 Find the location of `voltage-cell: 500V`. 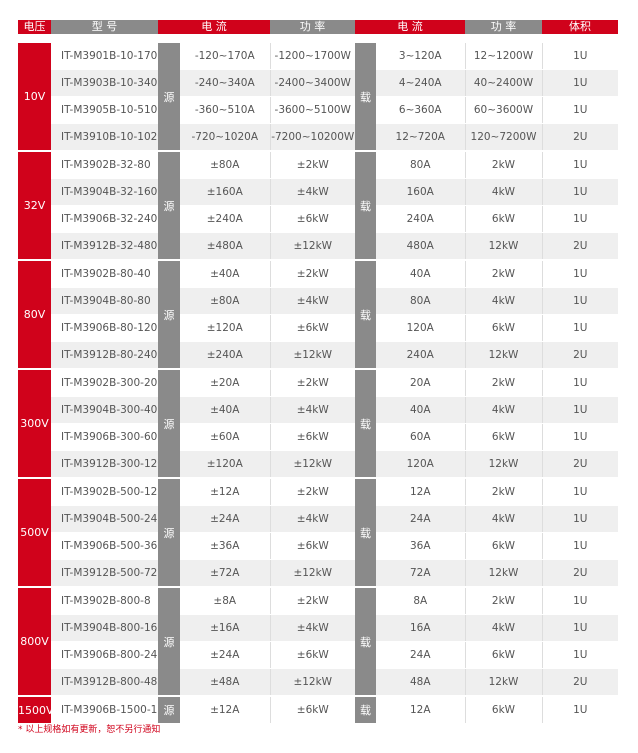

voltage-cell: 500V is located at coordinates (34, 533).